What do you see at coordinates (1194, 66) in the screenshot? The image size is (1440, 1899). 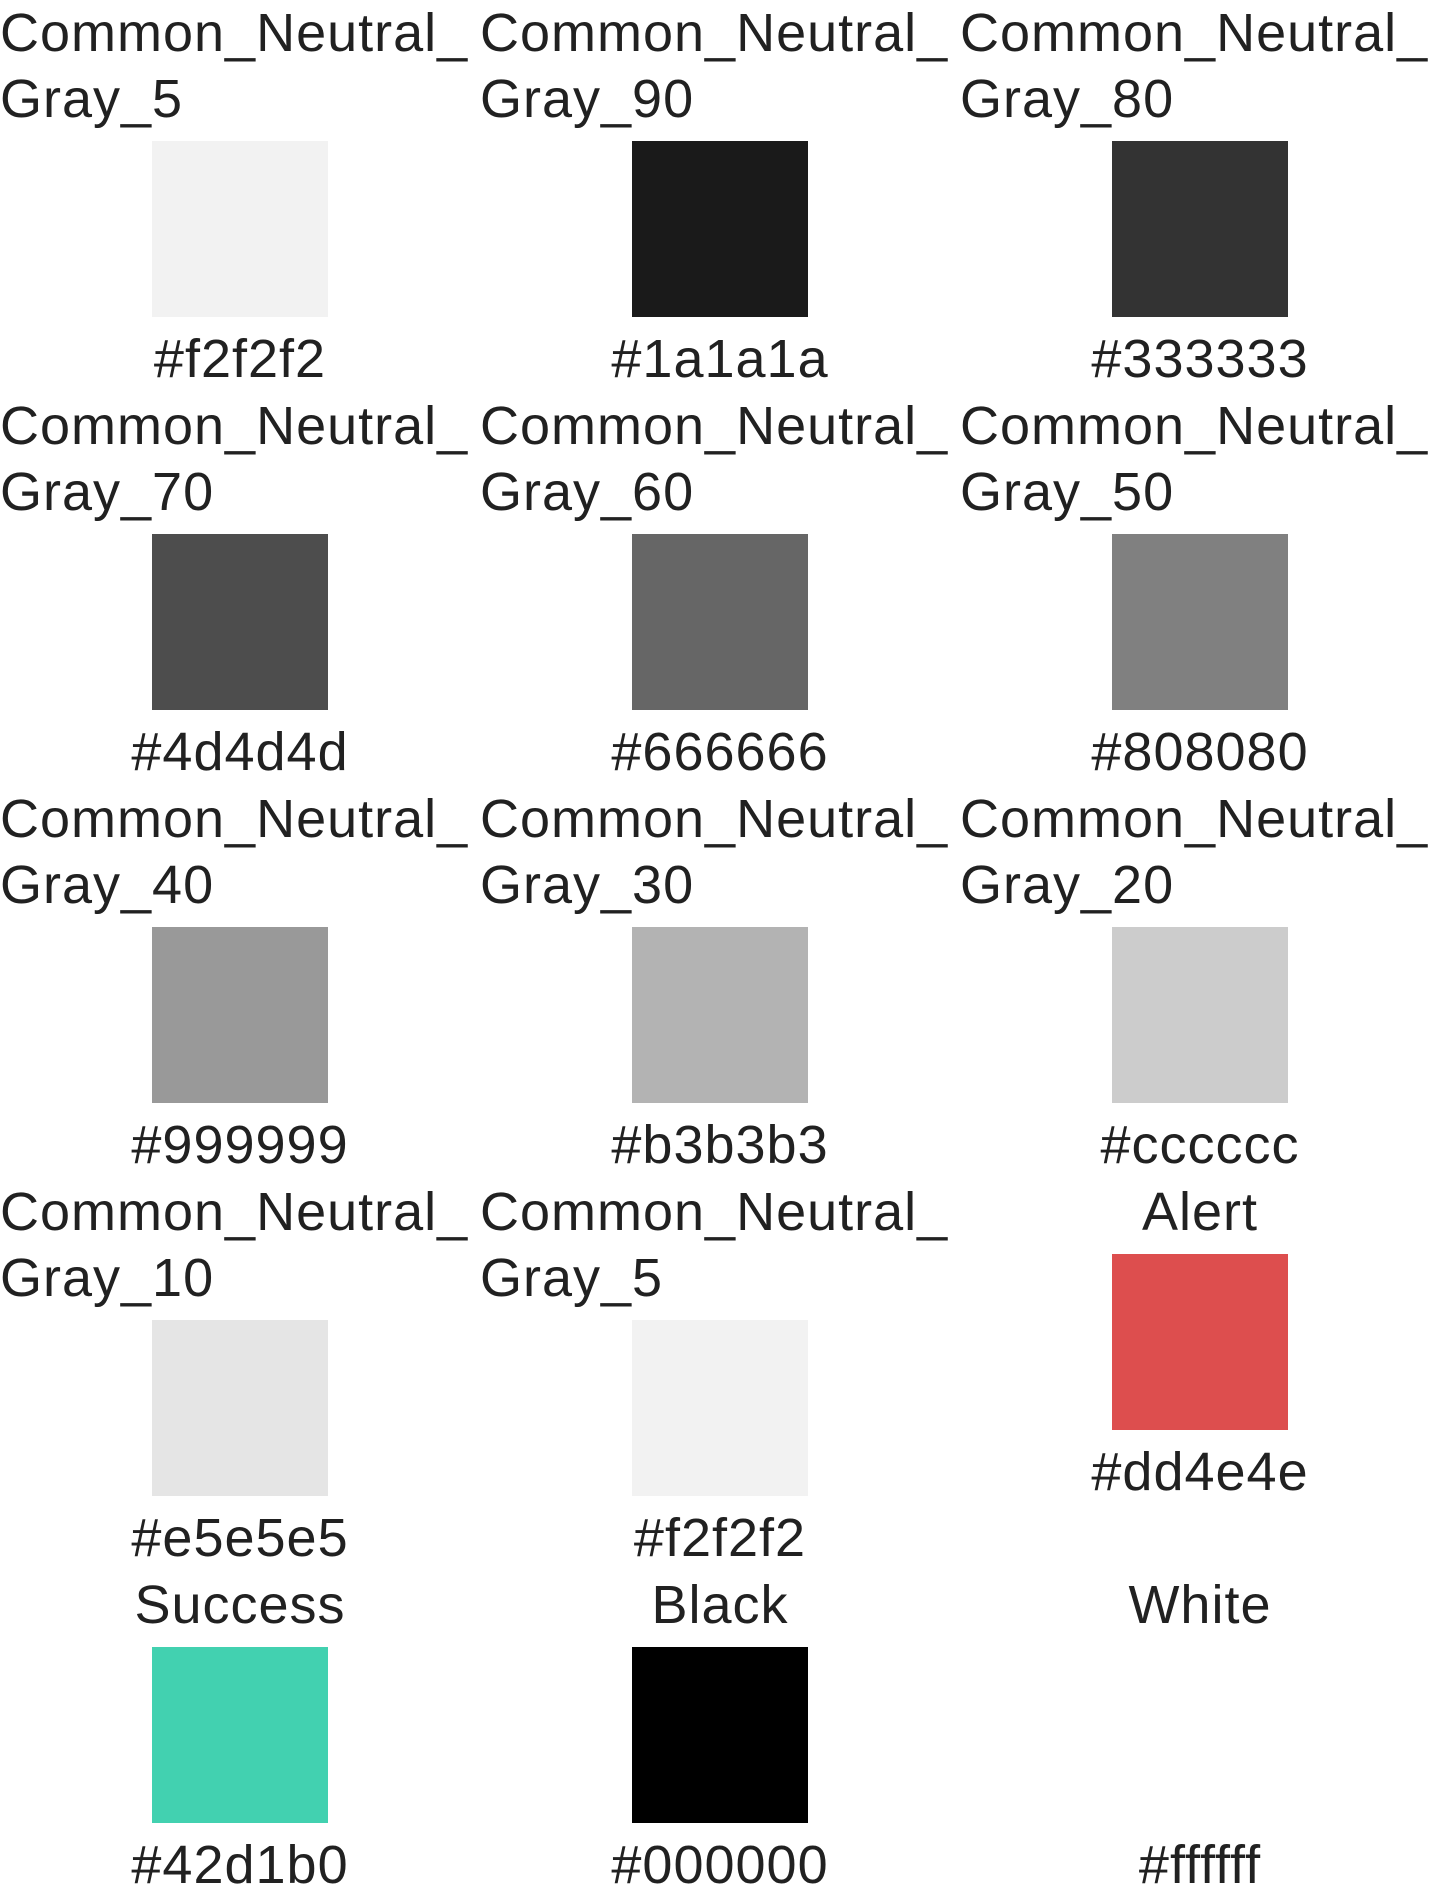 I see `swatch-name: Common_Neutral​_Gray_80` at bounding box center [1194, 66].